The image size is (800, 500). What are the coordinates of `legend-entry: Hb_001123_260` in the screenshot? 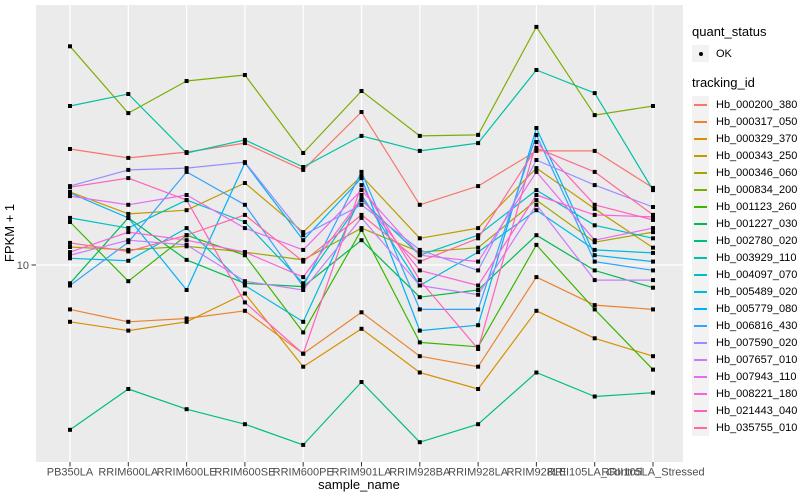 It's located at (746, 206).